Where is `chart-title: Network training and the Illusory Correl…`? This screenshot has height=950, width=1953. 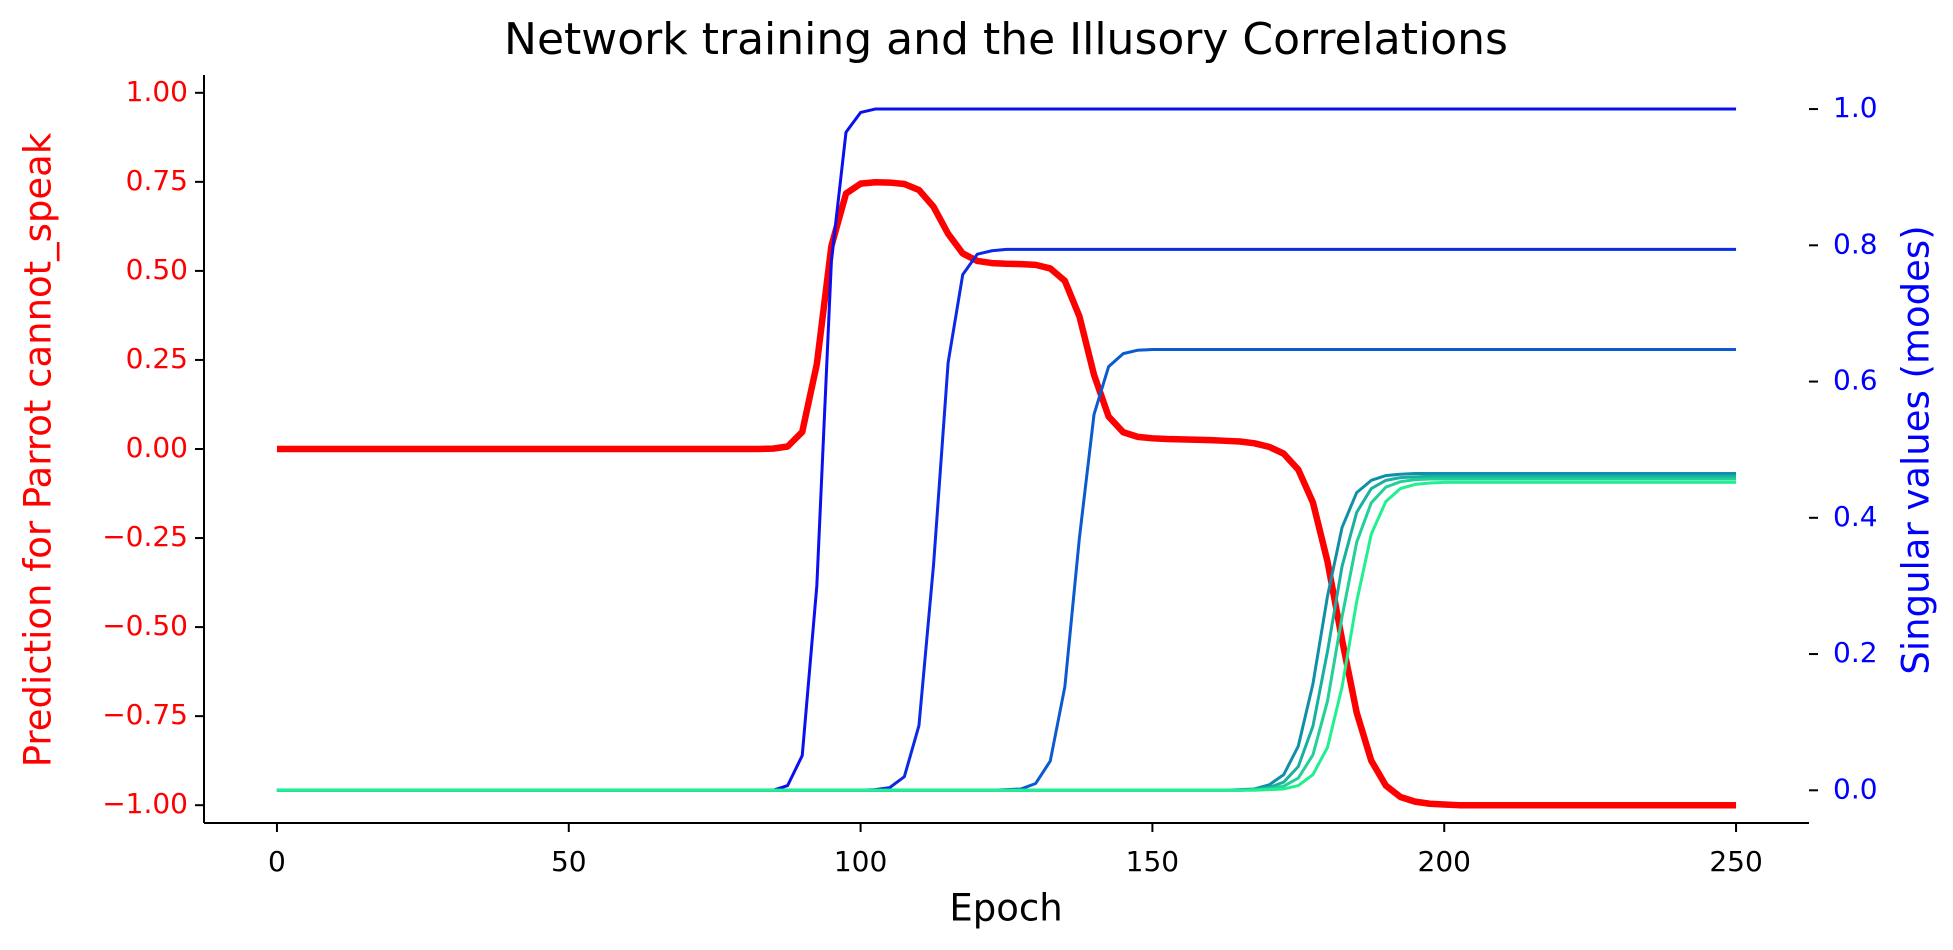
chart-title: Network training and the Illusory Correl… is located at coordinates (1006, 39).